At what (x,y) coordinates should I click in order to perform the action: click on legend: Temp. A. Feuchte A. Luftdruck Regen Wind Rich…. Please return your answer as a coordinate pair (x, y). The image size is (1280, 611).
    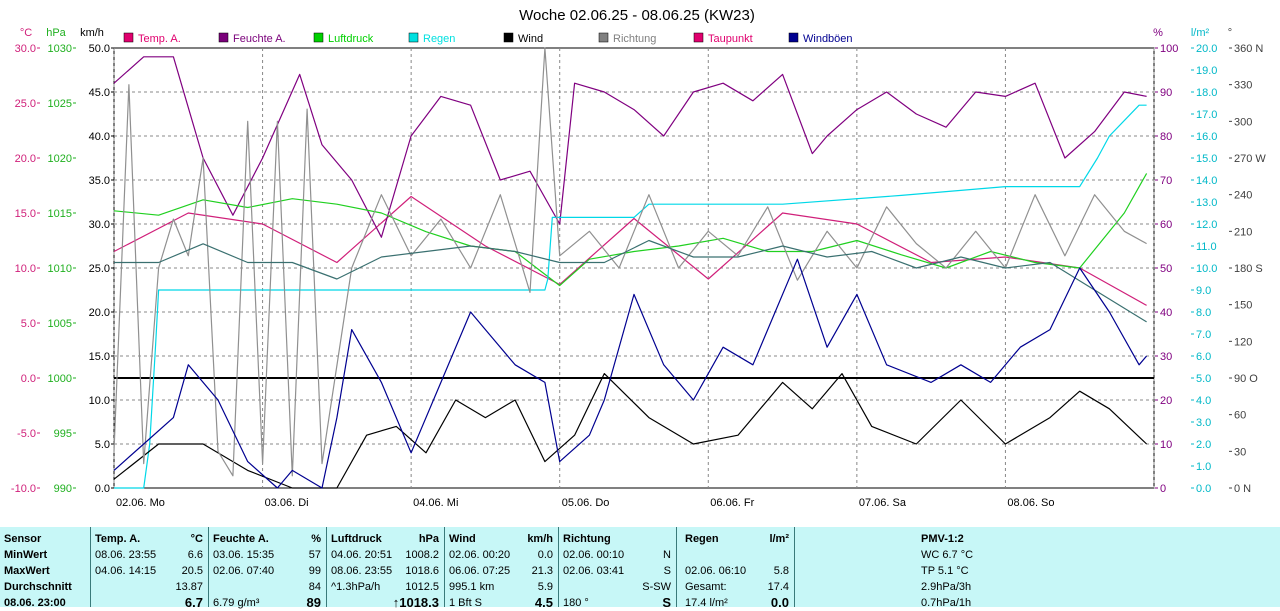
    Looking at the image, I should click on (488, 38).